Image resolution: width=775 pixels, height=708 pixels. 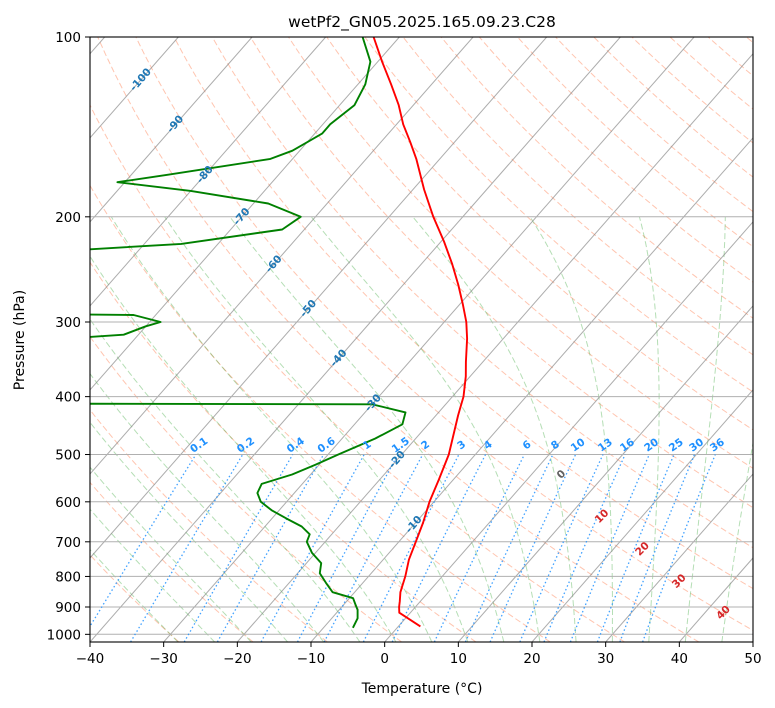 I want to click on y-tick-label: 600, so click(x=68, y=503).